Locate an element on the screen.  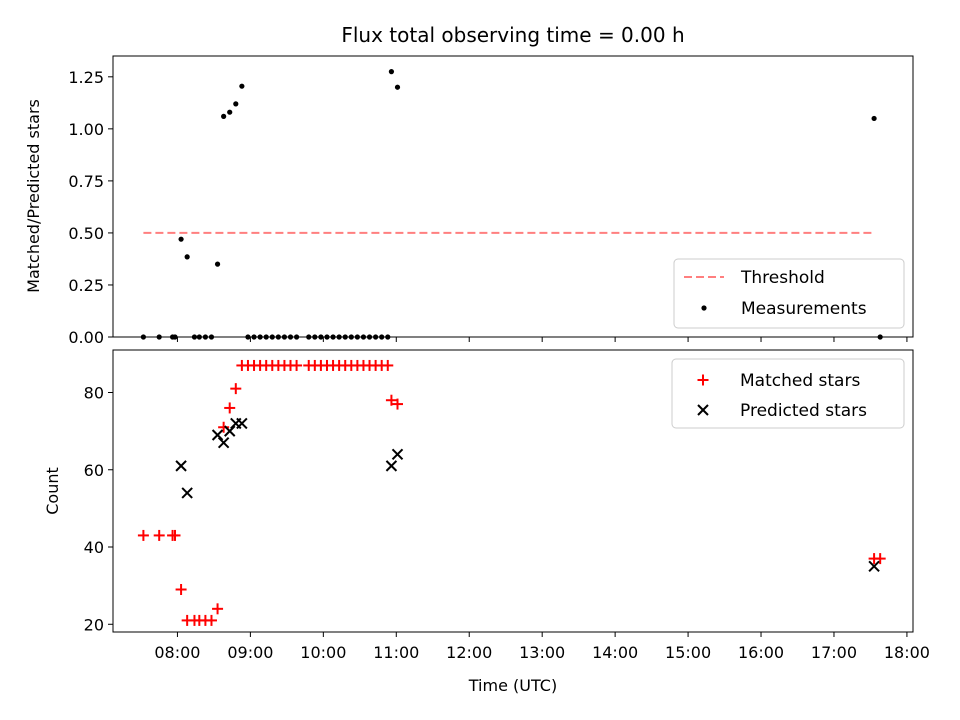
y-tick-label-ratio: 1.00 is located at coordinates (86, 129).